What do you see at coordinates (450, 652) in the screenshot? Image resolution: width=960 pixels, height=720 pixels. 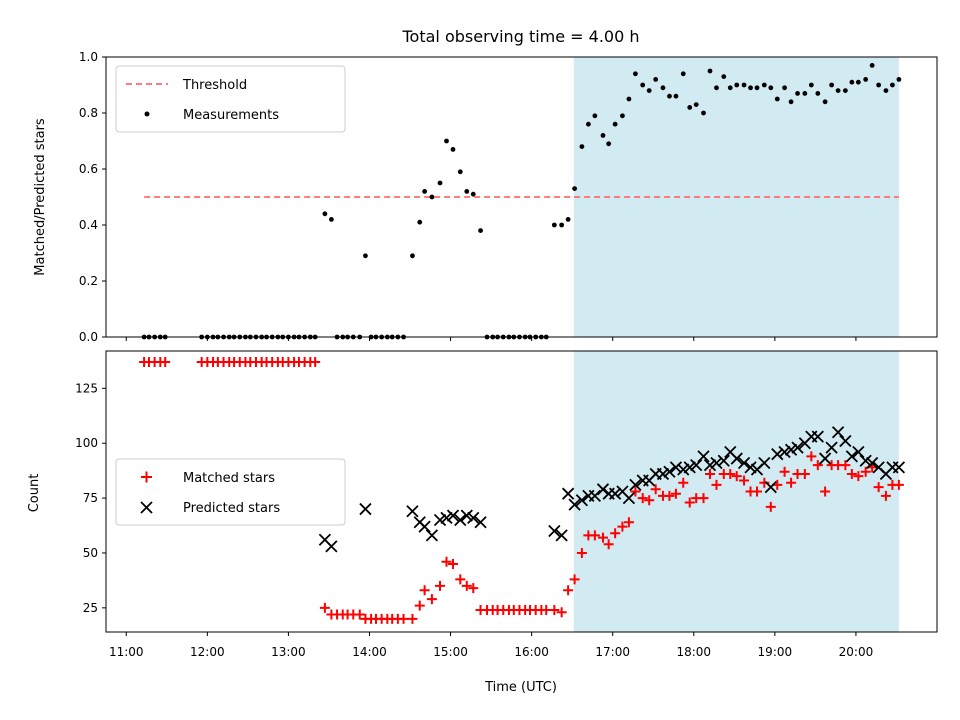 I see `x-tick-label: 15:00` at bounding box center [450, 652].